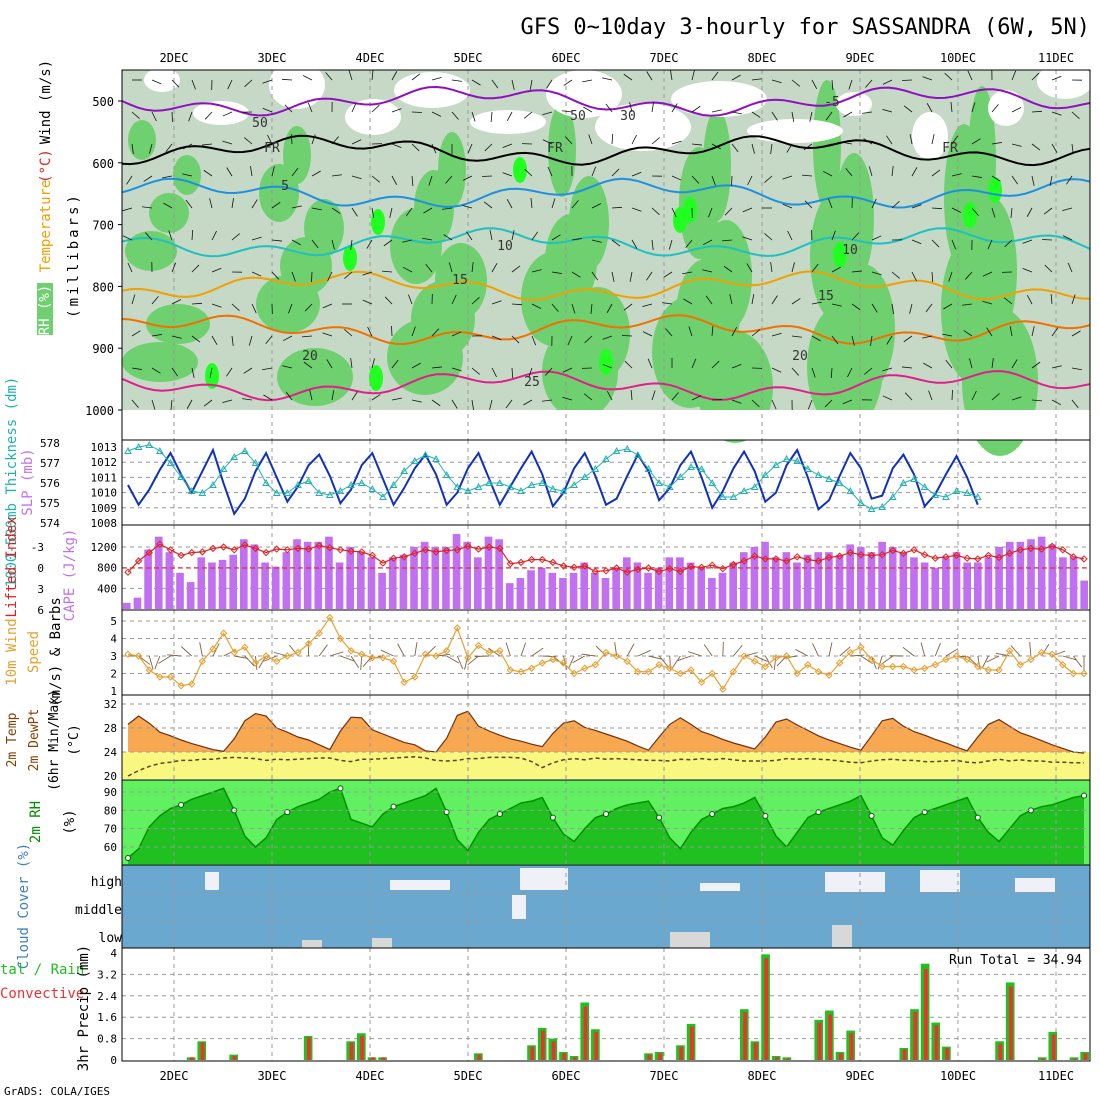 The height and width of the screenshot is (1100, 1100). What do you see at coordinates (103, 287) in the screenshot?
I see `y-tick: 800` at bounding box center [103, 287].